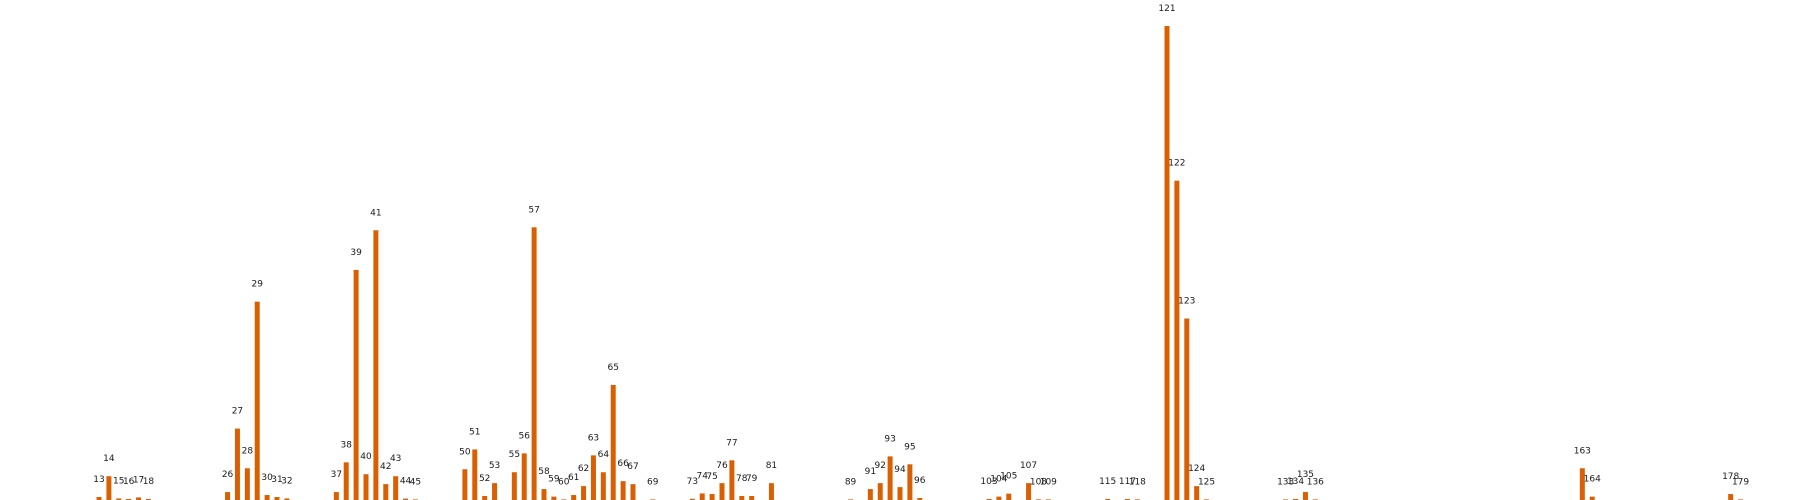  Describe the element at coordinates (276, 480) in the screenshot. I see `bar-label-31: 31` at that location.